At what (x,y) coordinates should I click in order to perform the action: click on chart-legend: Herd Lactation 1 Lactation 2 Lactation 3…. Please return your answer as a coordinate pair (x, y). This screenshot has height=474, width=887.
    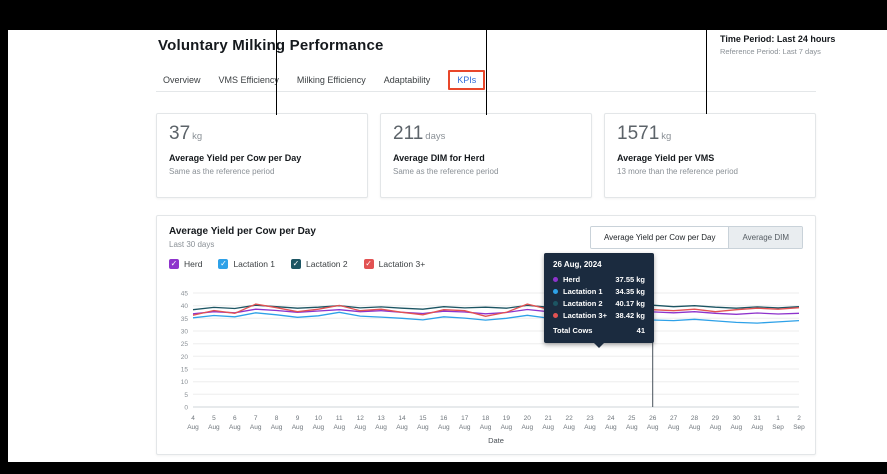
    Looking at the image, I should click on (486, 264).